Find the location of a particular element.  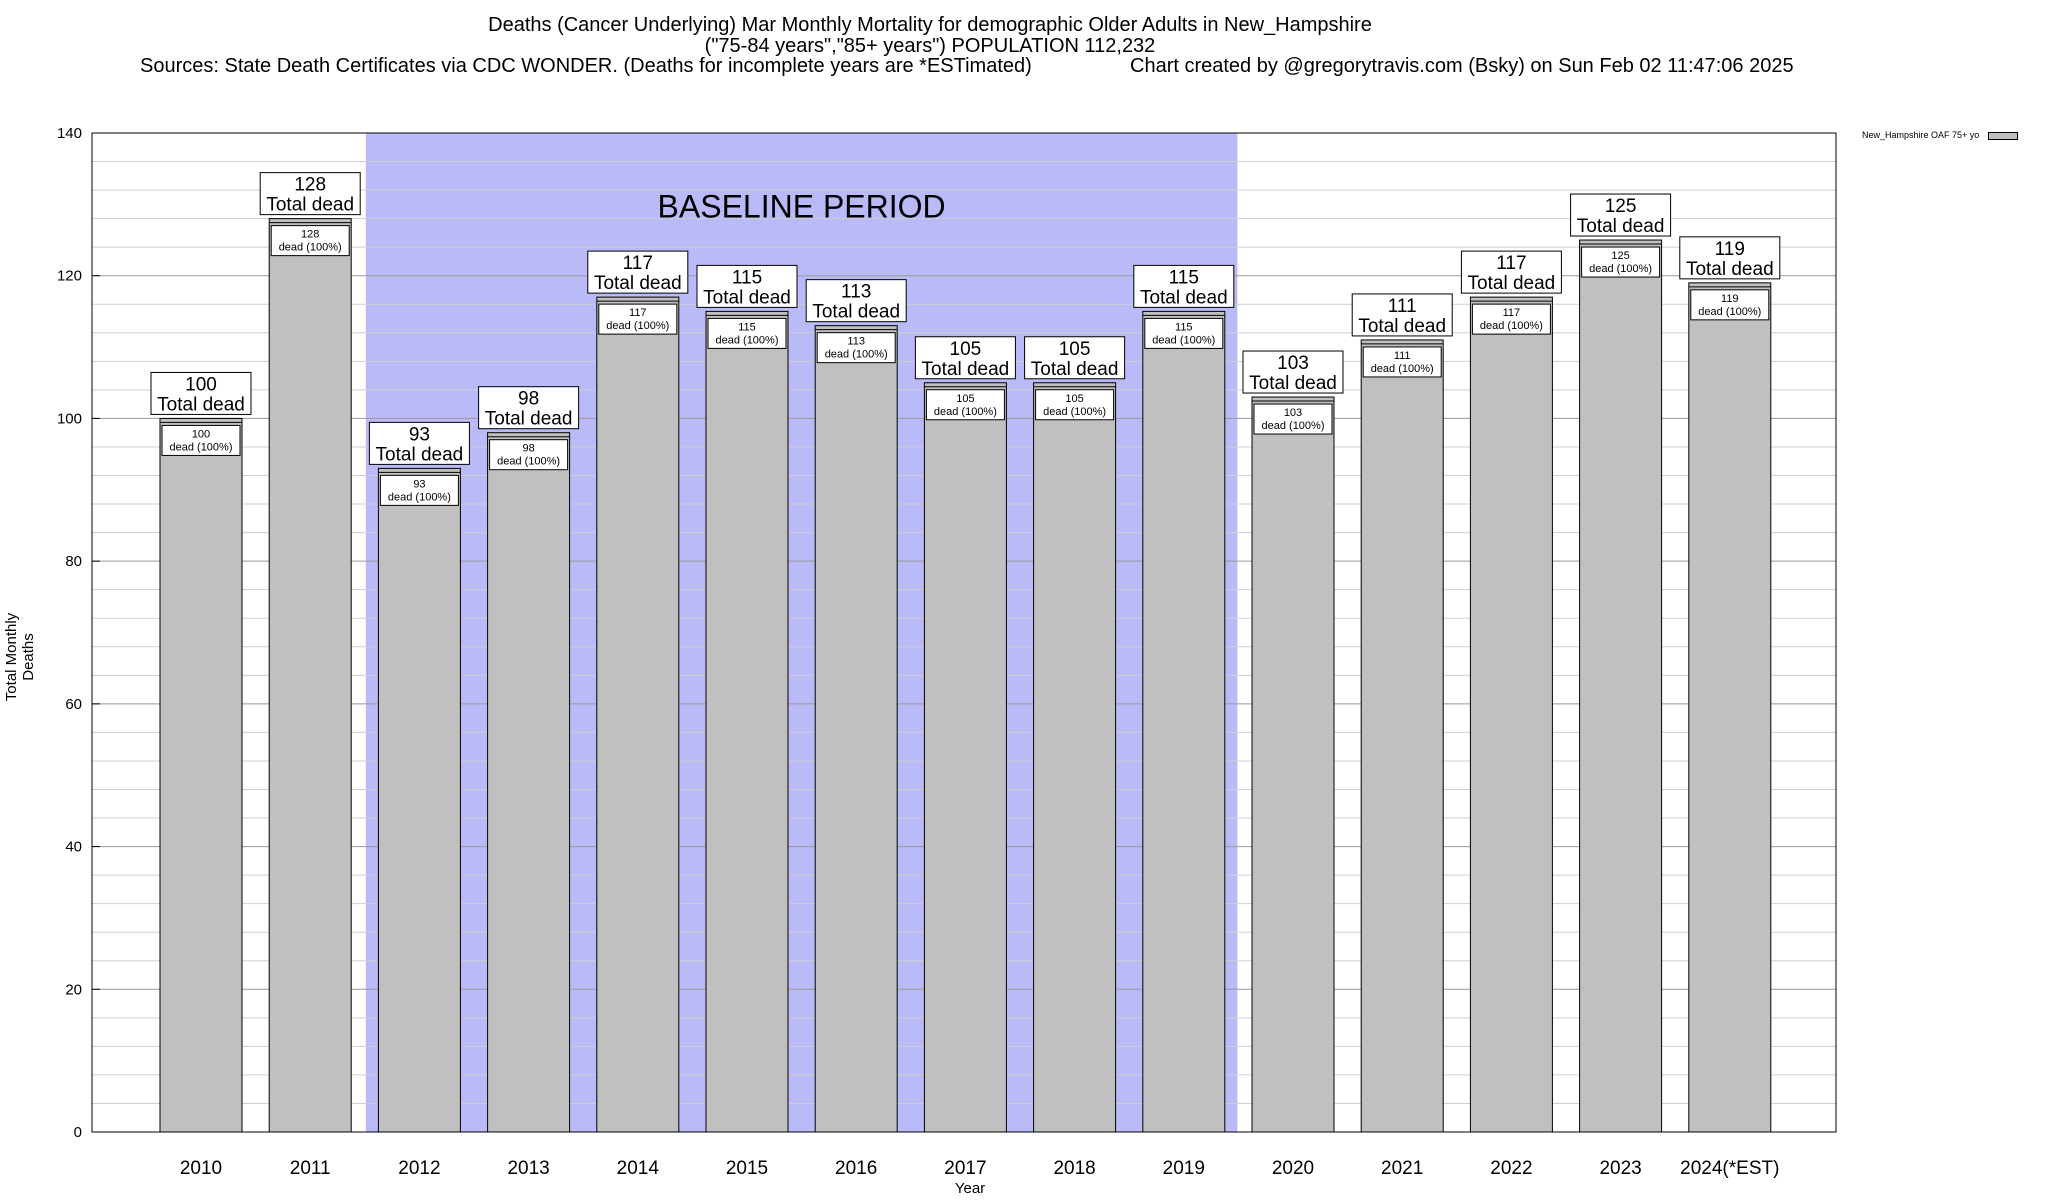

inner-label-value: 103 is located at coordinates (1293, 413).